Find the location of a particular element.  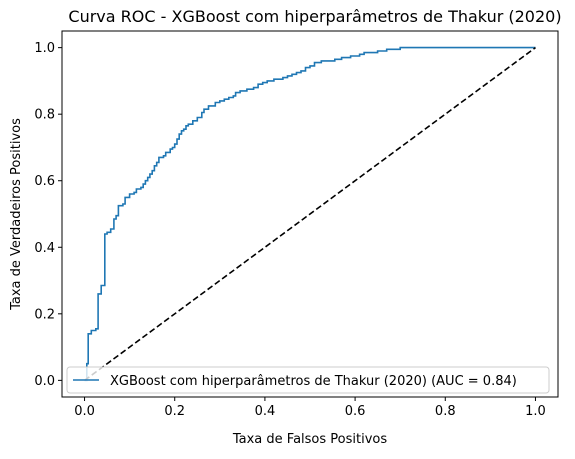

y-tick-label: 0.8 is located at coordinates (44, 115).